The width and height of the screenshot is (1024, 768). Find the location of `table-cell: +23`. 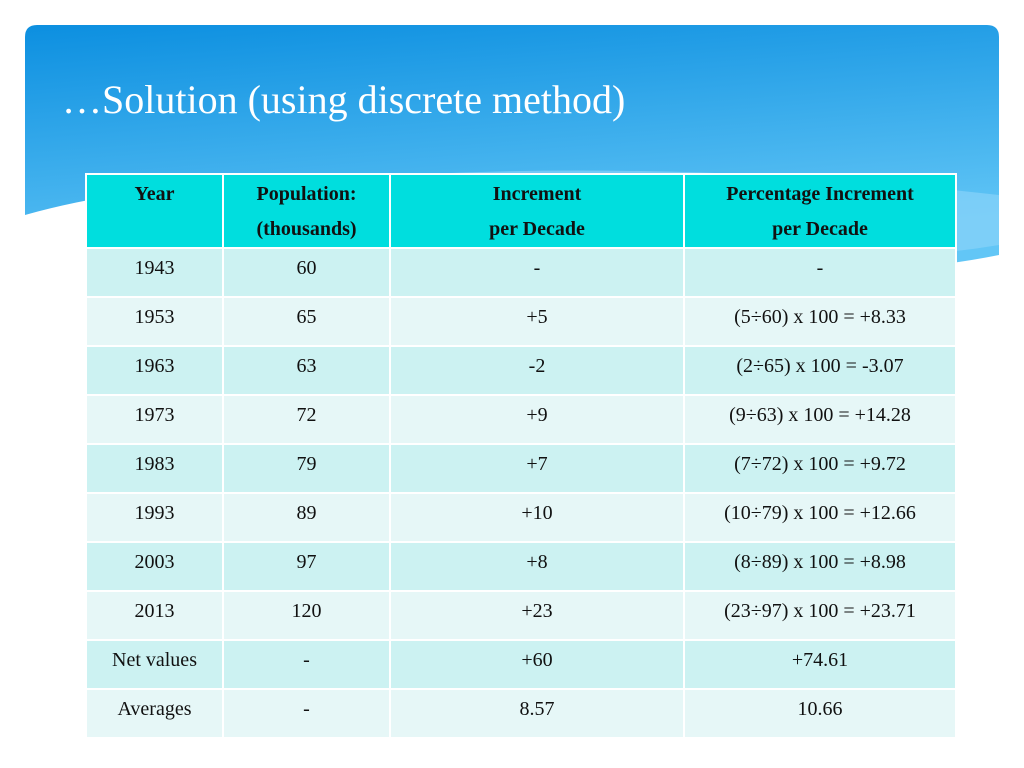

table-cell: +23 is located at coordinates (537, 615).